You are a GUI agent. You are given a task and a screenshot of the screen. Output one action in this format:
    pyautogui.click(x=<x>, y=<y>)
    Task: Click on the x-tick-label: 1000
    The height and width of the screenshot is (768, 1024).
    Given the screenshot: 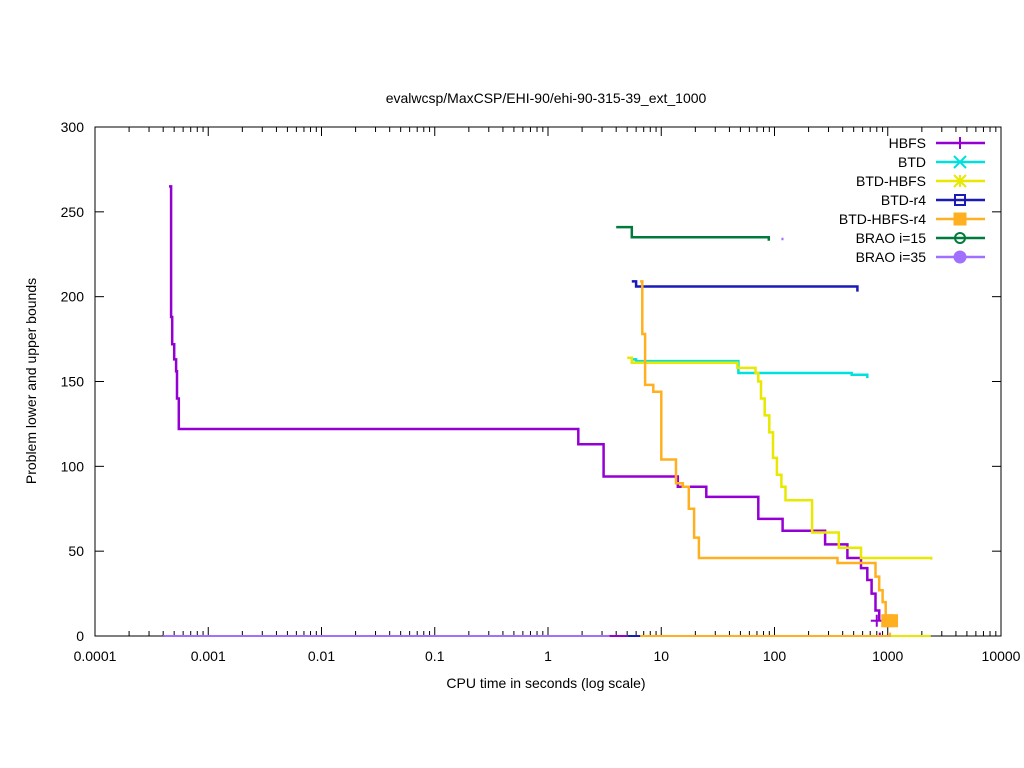 What is the action you would take?
    pyautogui.click(x=887, y=656)
    